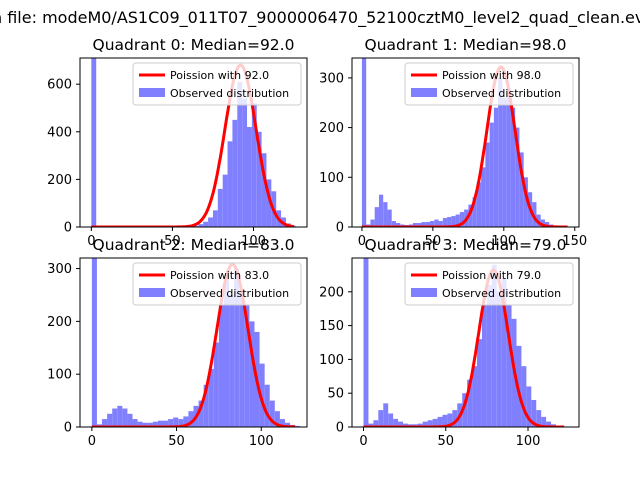  Describe the element at coordinates (59, 85) in the screenshot. I see `y-tick-label: 600` at that location.